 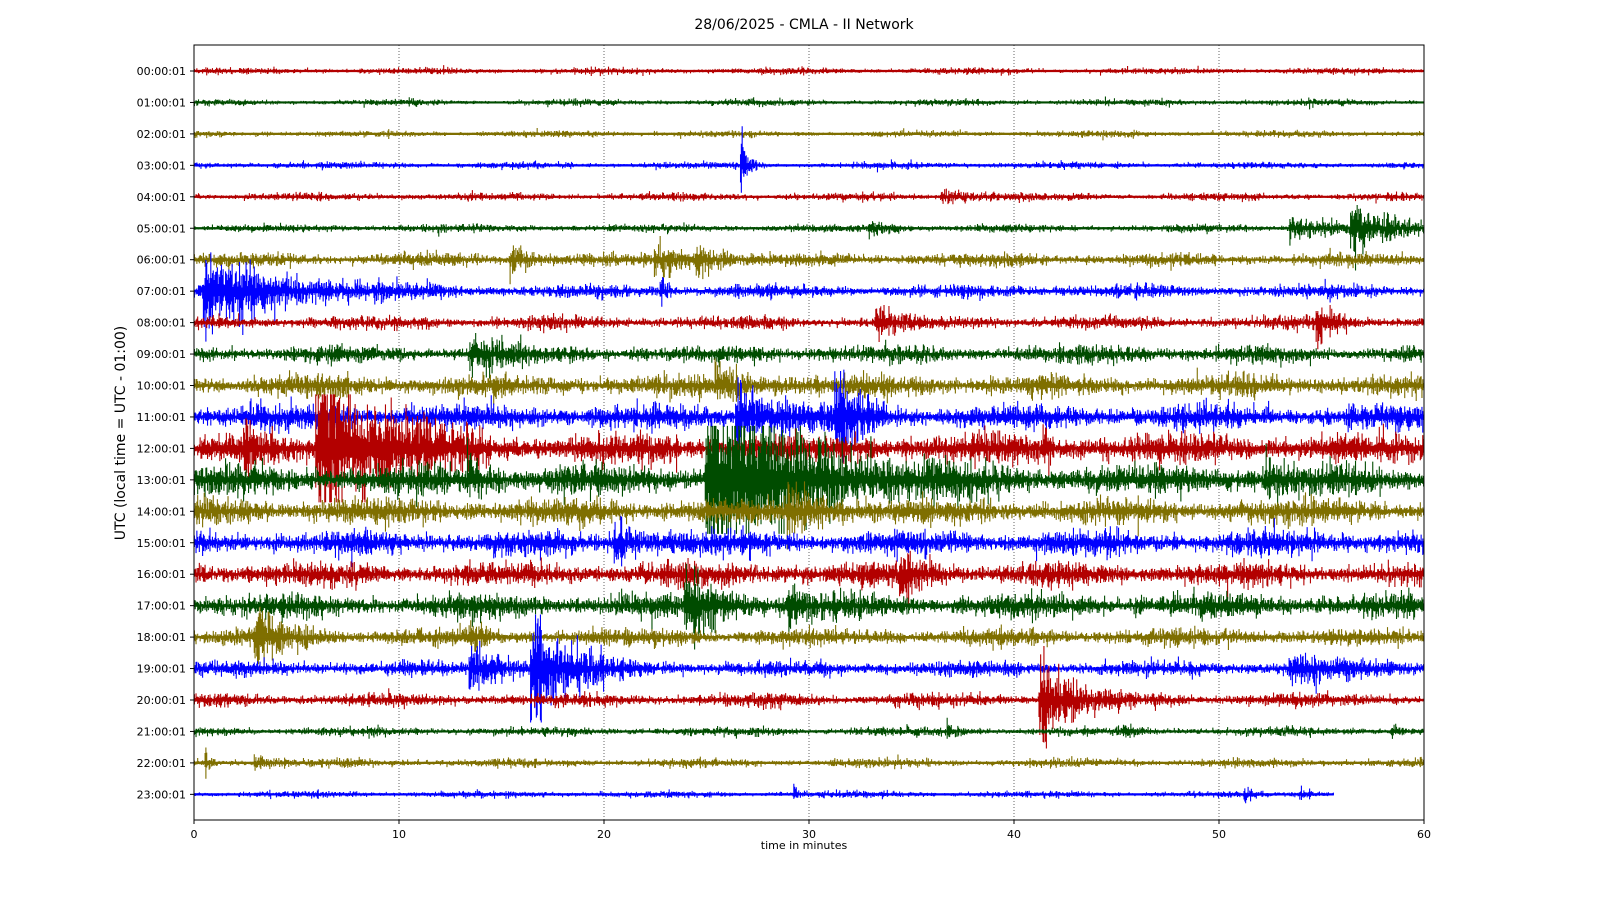 What do you see at coordinates (1219, 834) in the screenshot?
I see `x-tick-label: 50` at bounding box center [1219, 834].